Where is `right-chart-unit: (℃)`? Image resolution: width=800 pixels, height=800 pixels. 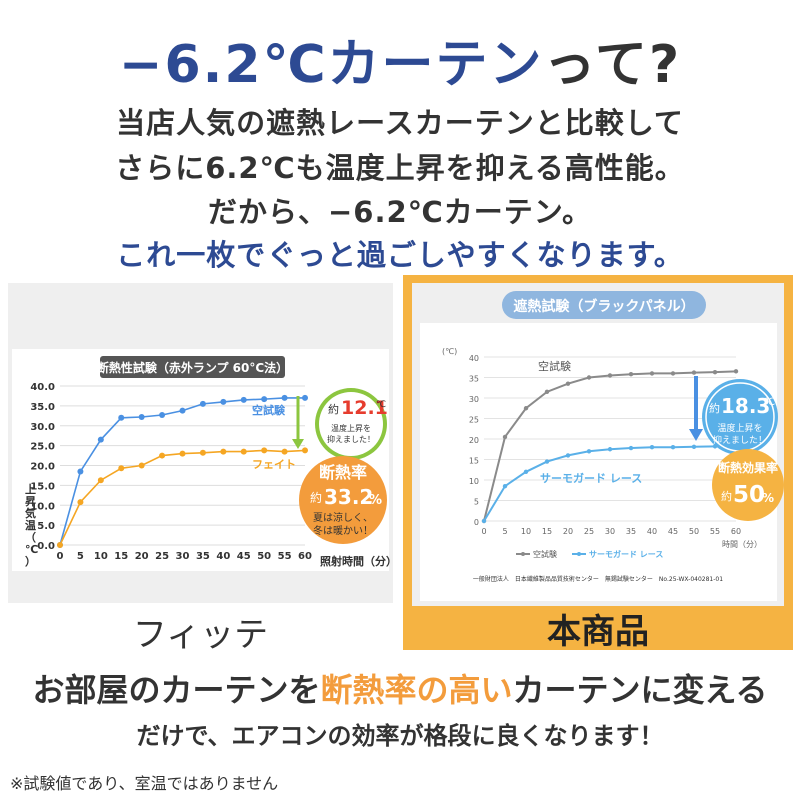
right-chart-unit: (℃) is located at coordinates (449, 351).